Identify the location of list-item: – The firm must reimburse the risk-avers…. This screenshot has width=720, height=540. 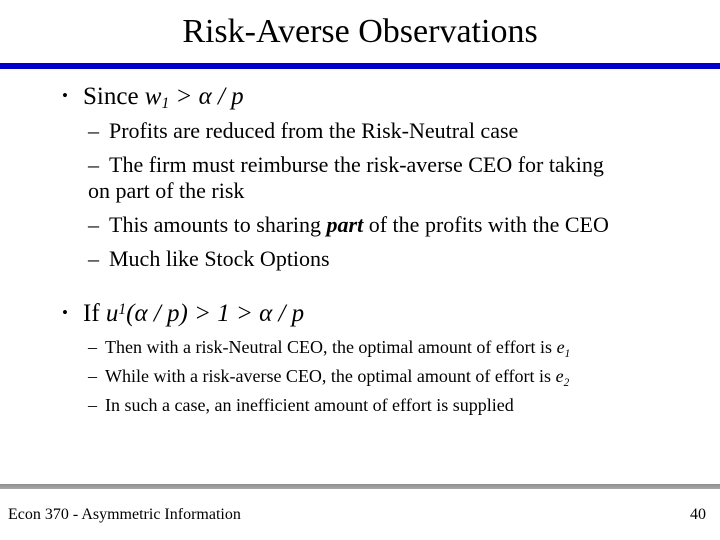
(393, 178).